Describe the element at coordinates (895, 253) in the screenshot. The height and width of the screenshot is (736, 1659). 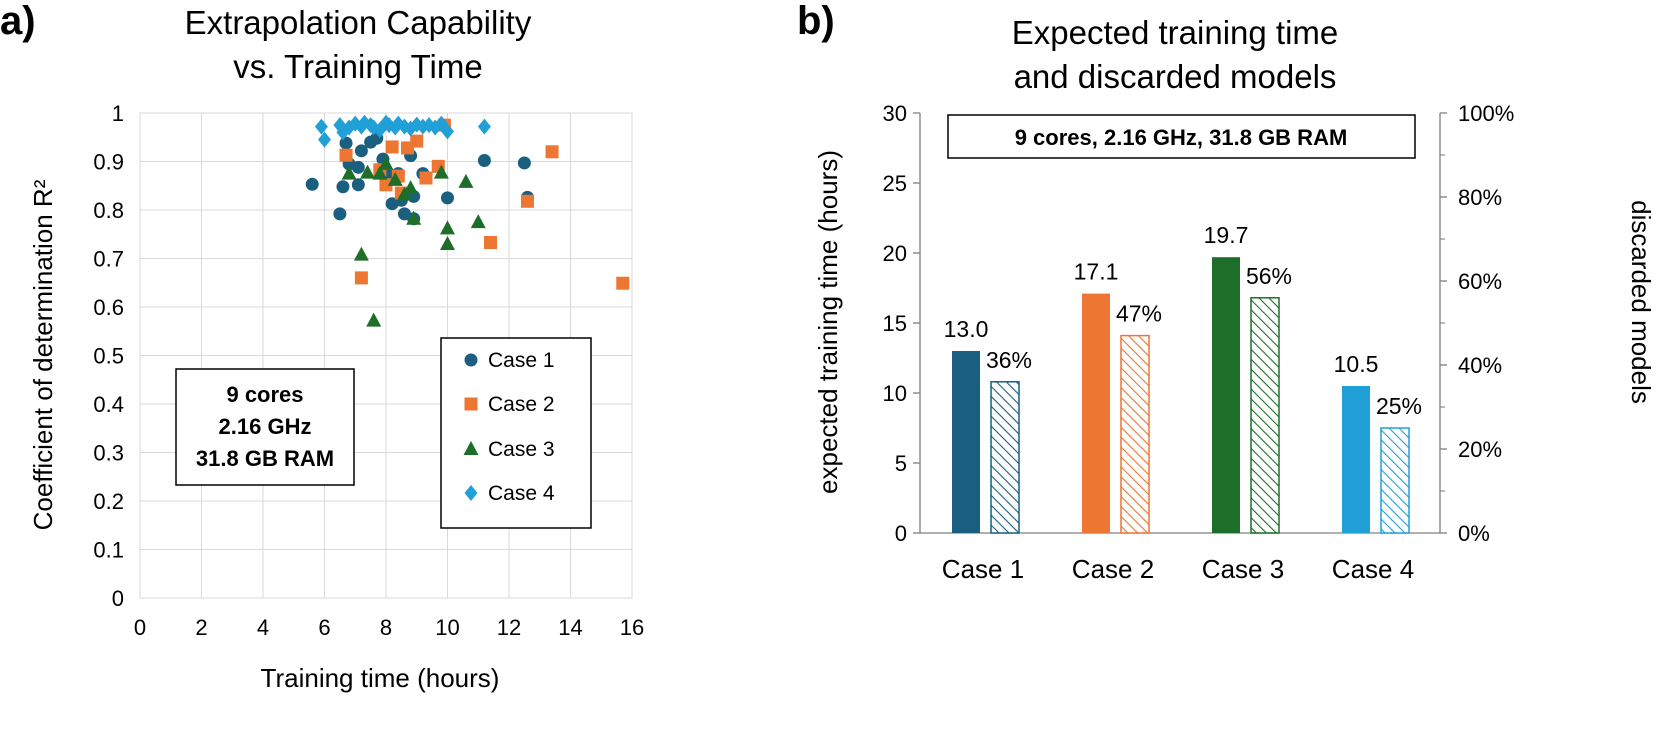
I see `chart-b-left-tick-label: 20` at that location.